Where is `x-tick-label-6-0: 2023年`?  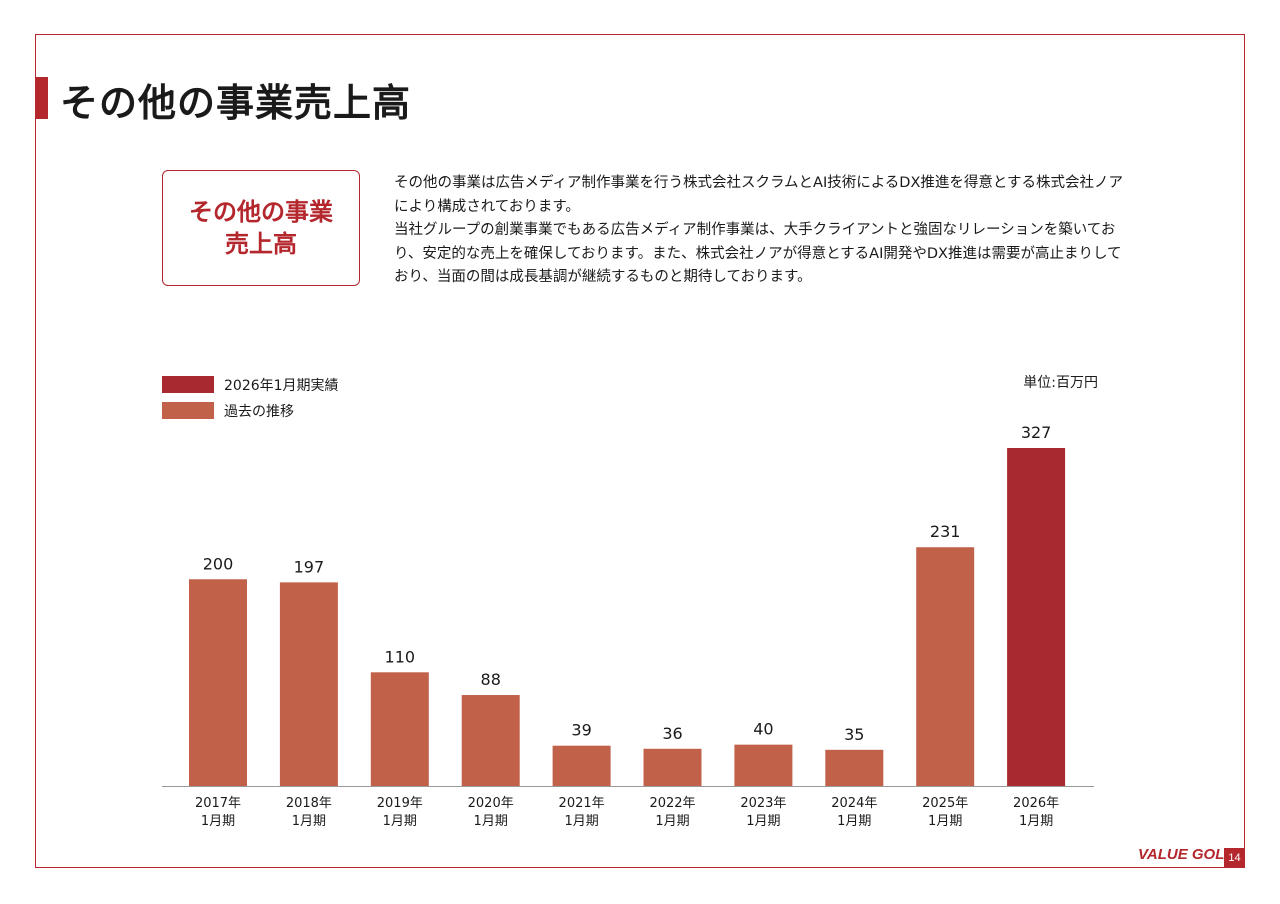 x-tick-label-6-0: 2023年 is located at coordinates (763, 803).